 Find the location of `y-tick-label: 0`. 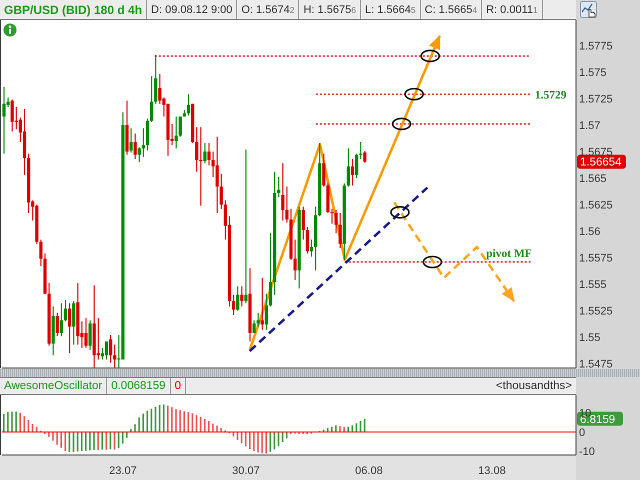

y-tick-label: 0 is located at coordinates (582, 432).